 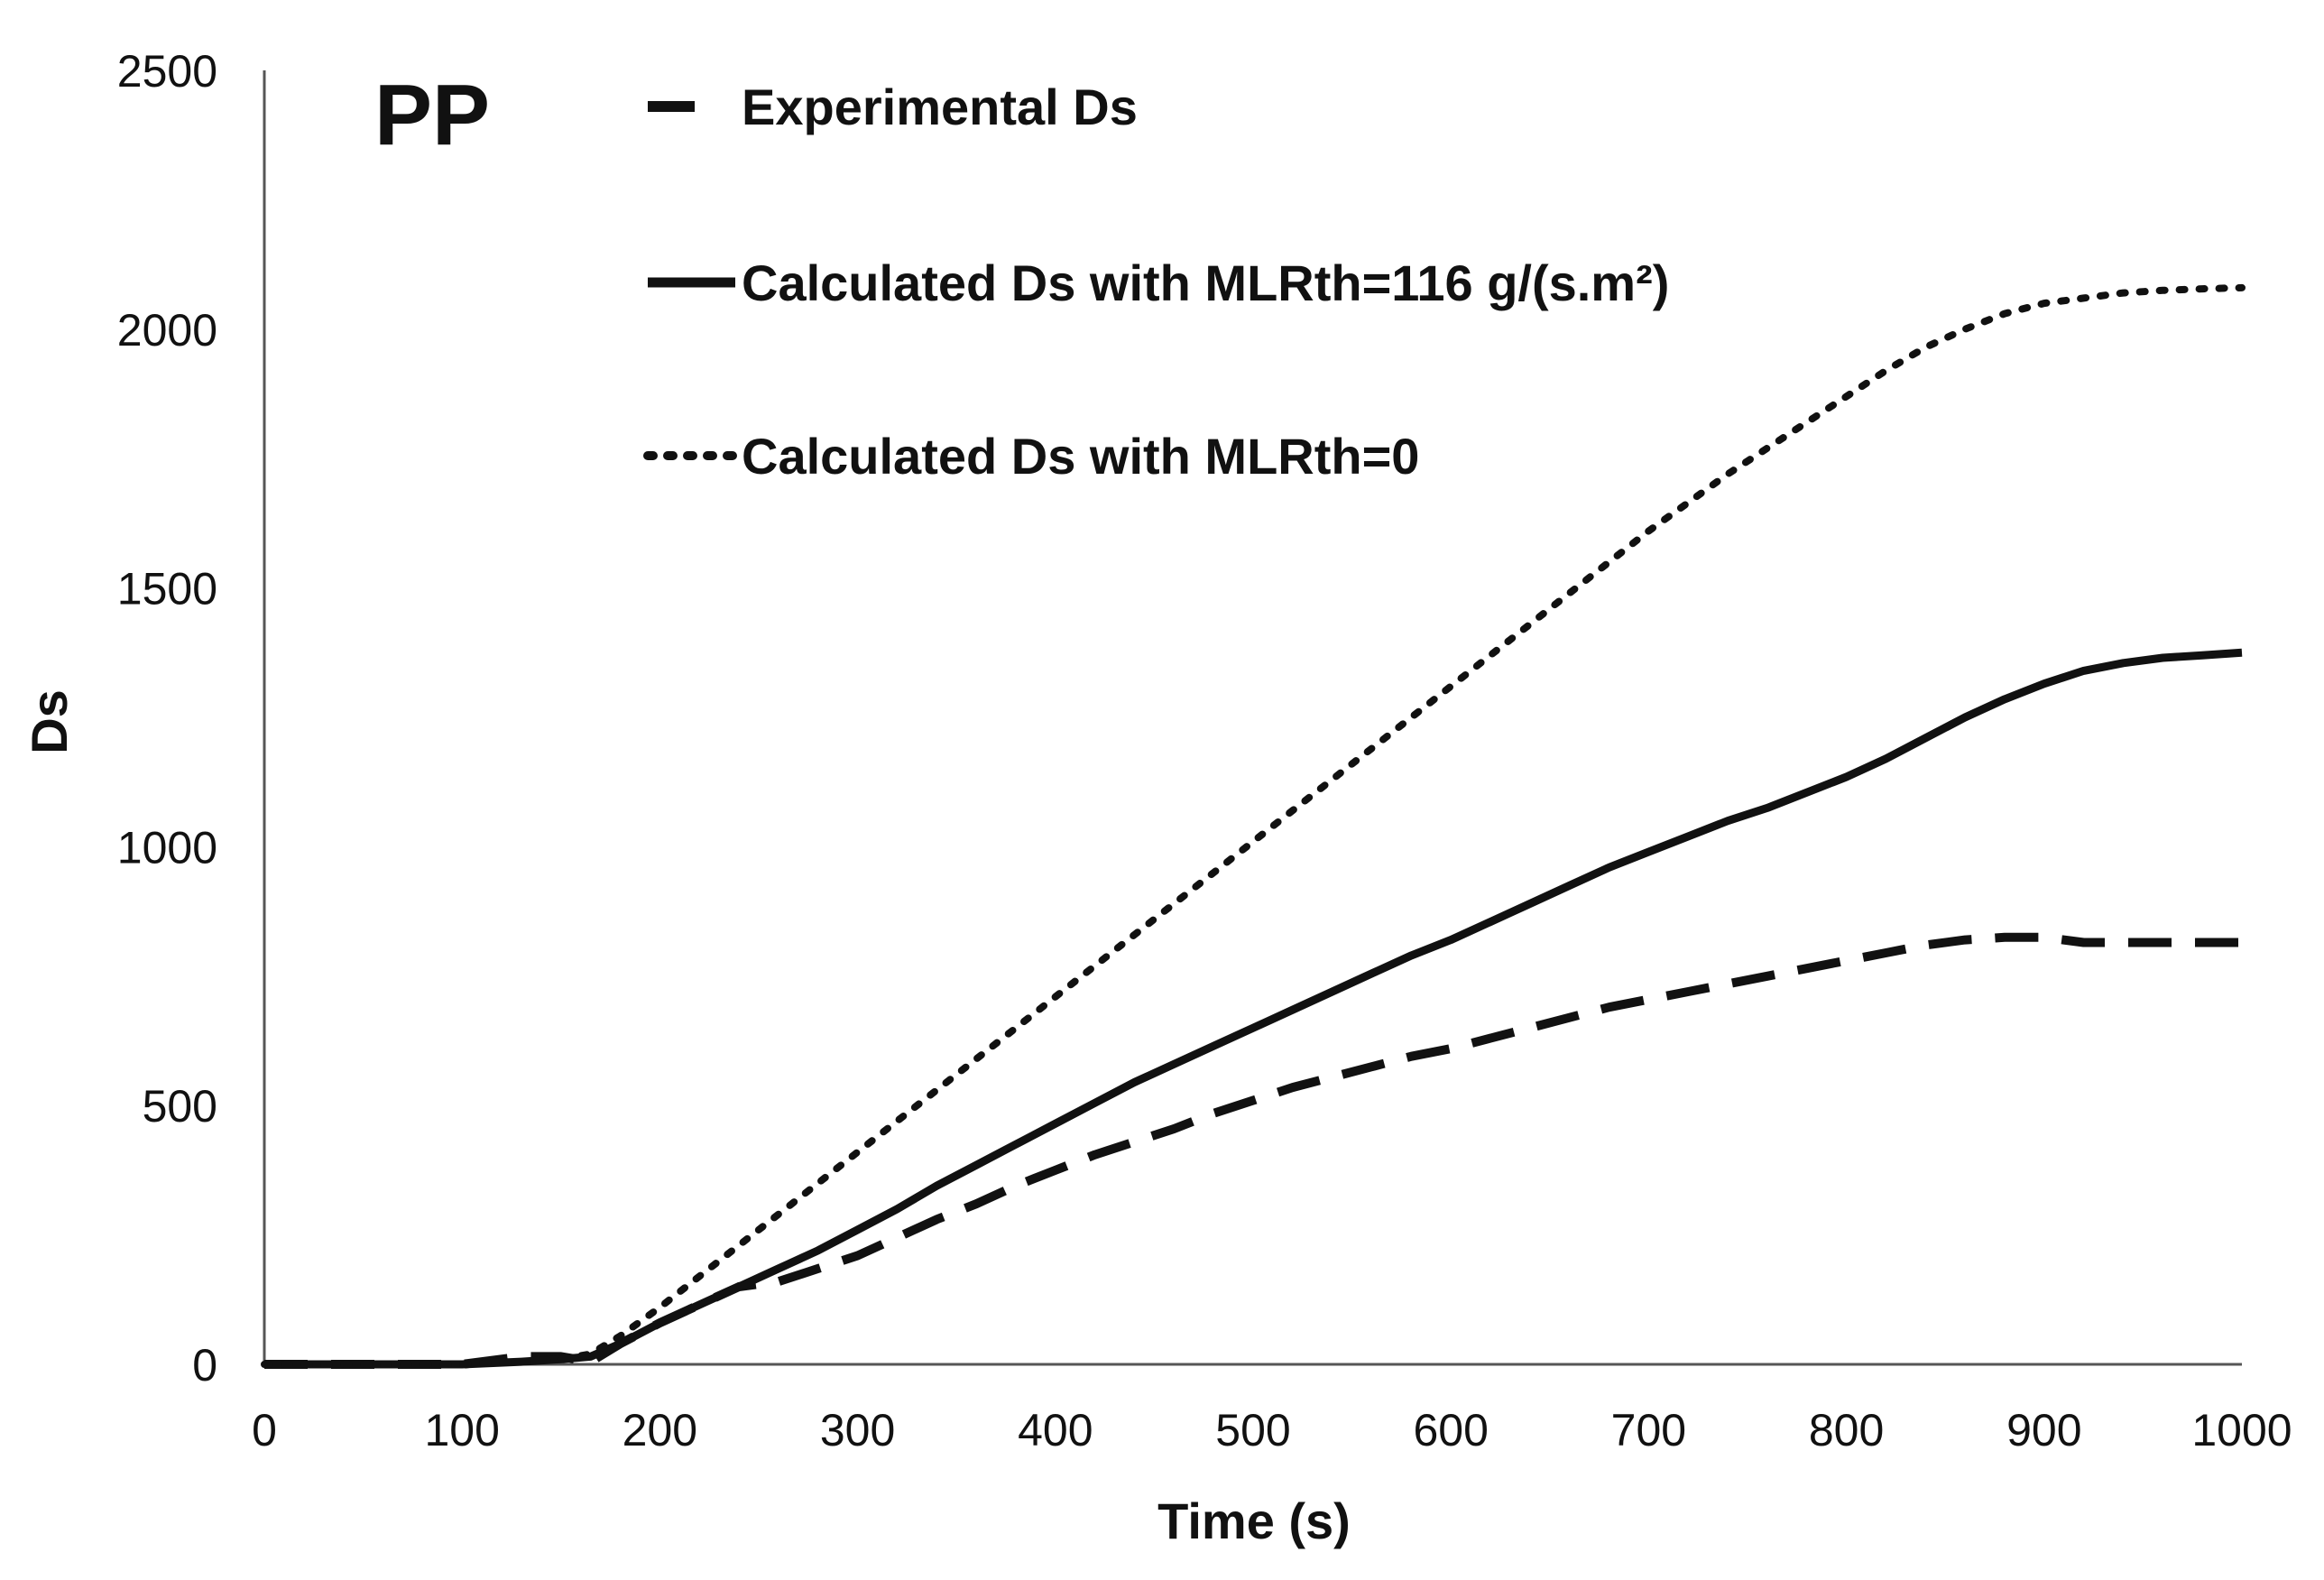 I want to click on panel-label: PP, so click(x=432, y=115).